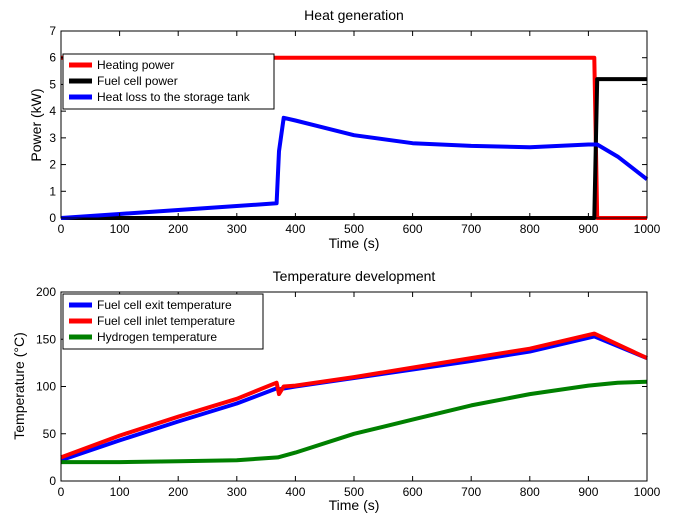 Image resolution: width=676 pixels, height=518 pixels. I want to click on y-tick-label: 50, so click(50, 434).